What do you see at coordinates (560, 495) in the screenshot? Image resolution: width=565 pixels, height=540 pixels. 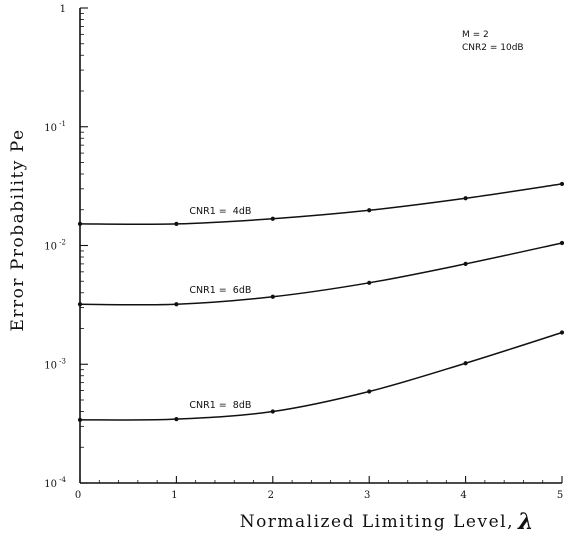 I see `x-tick-label: 5` at bounding box center [560, 495].